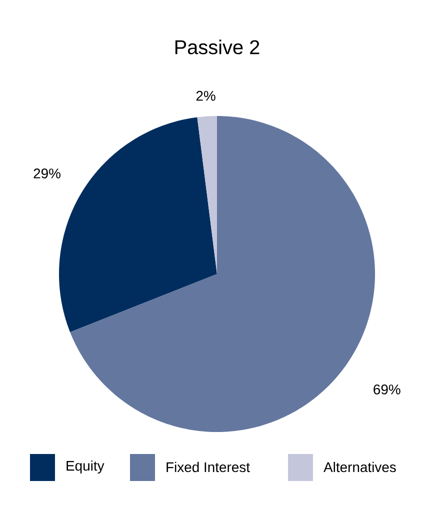  What do you see at coordinates (360, 467) in the screenshot?
I see `legend-label: Alternatives` at bounding box center [360, 467].